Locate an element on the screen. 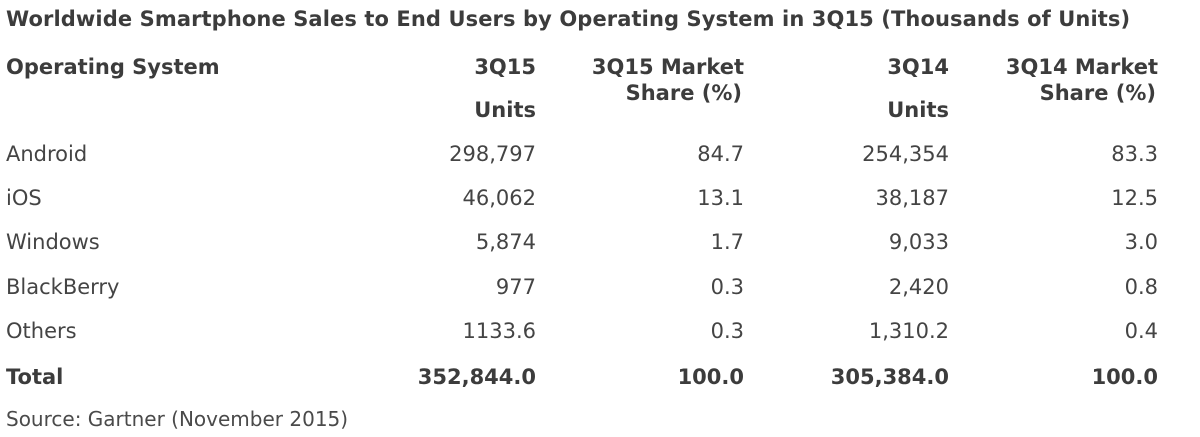  table-row-3q15-units: 5,874 is located at coordinates (505, 242).